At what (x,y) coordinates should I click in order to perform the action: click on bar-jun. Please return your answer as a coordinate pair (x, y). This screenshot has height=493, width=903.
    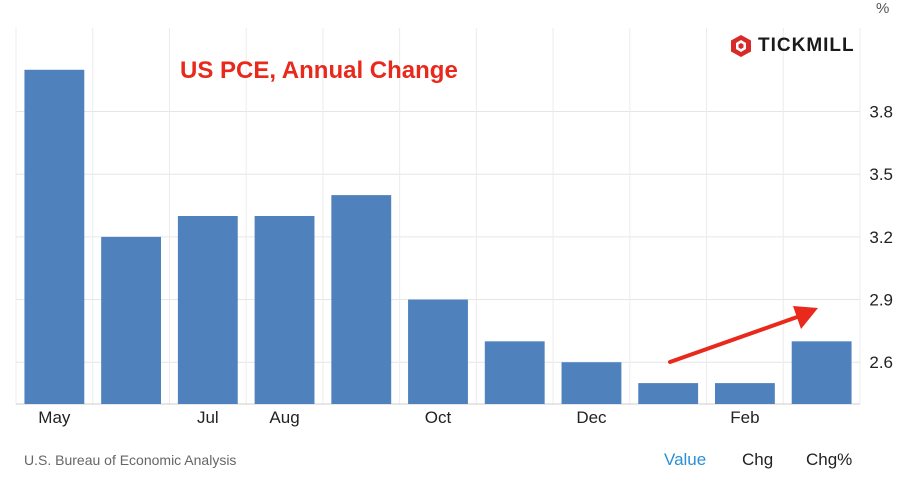
    Looking at the image, I should click on (131, 320).